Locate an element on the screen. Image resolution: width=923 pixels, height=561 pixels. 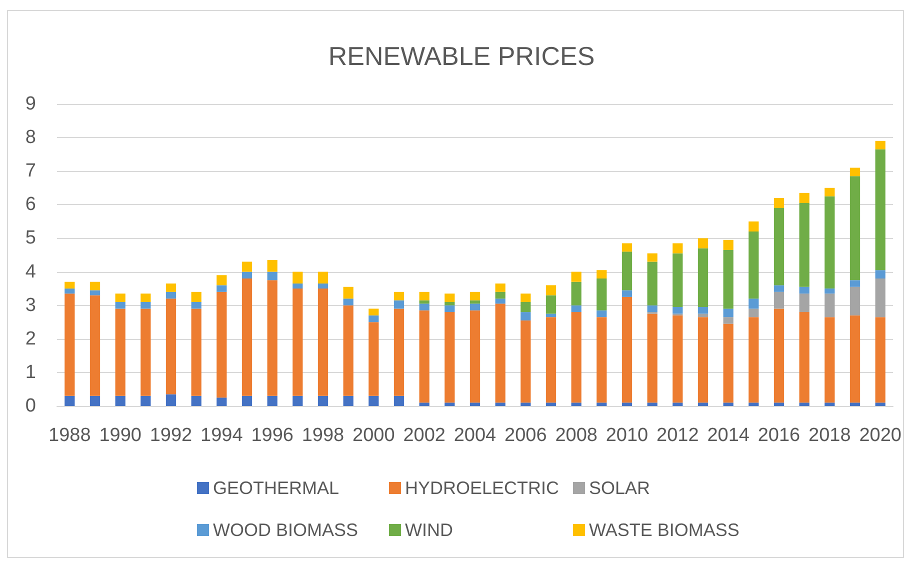
y-tick-label: 0 is located at coordinates (30, 406).